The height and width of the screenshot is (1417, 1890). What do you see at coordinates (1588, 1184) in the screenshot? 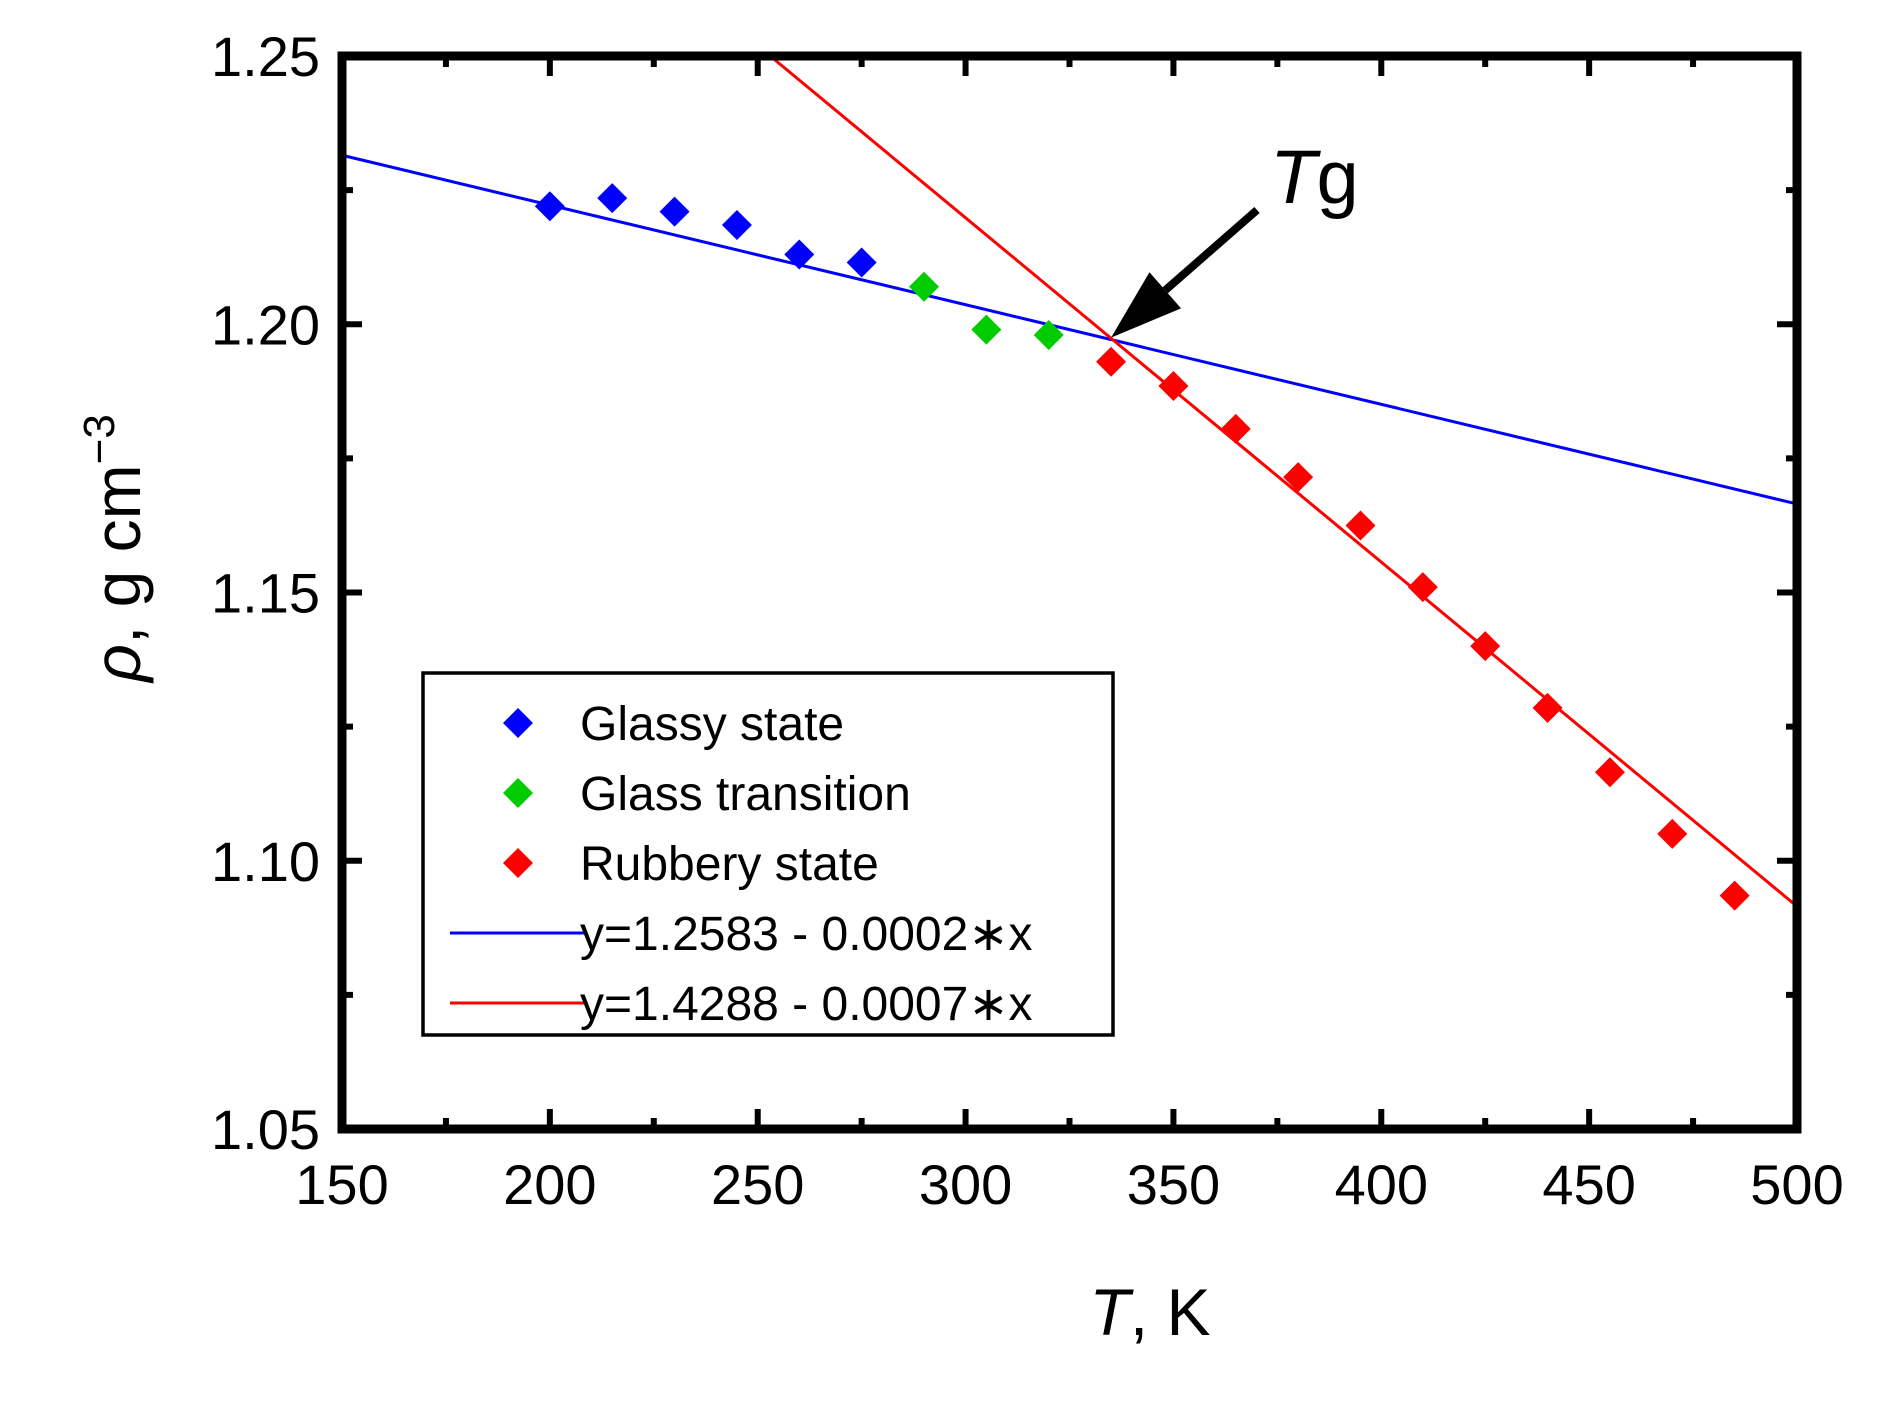
I see `x-tick-label: 450` at bounding box center [1588, 1184].